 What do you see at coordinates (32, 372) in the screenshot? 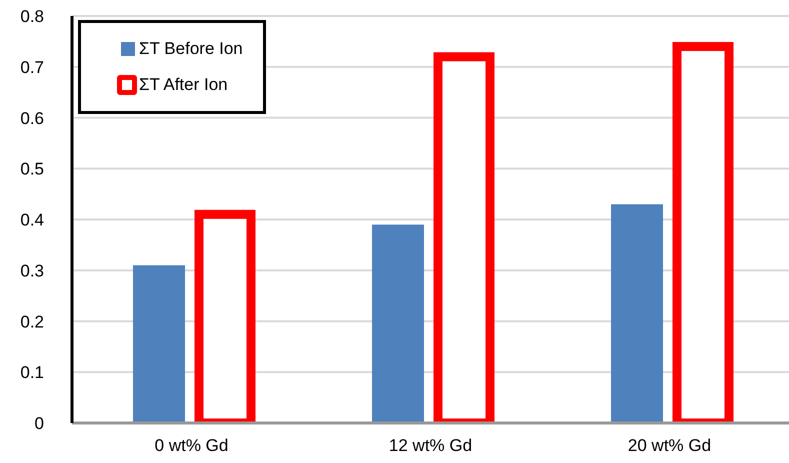
I see `y-tick-label: 0.1` at bounding box center [32, 372].